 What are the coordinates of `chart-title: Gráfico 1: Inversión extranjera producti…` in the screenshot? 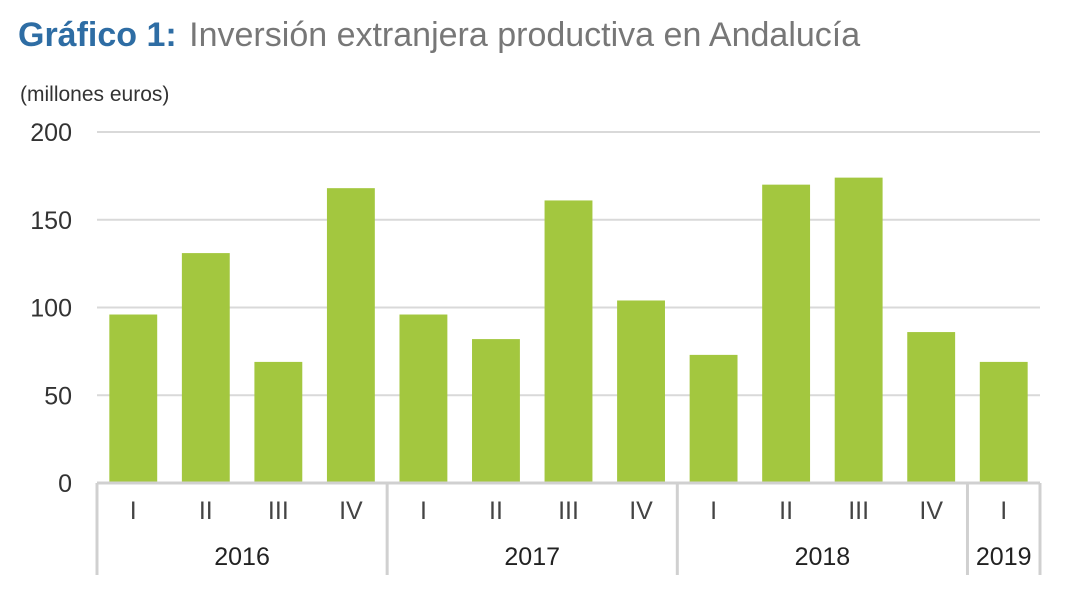 It's located at (439, 35).